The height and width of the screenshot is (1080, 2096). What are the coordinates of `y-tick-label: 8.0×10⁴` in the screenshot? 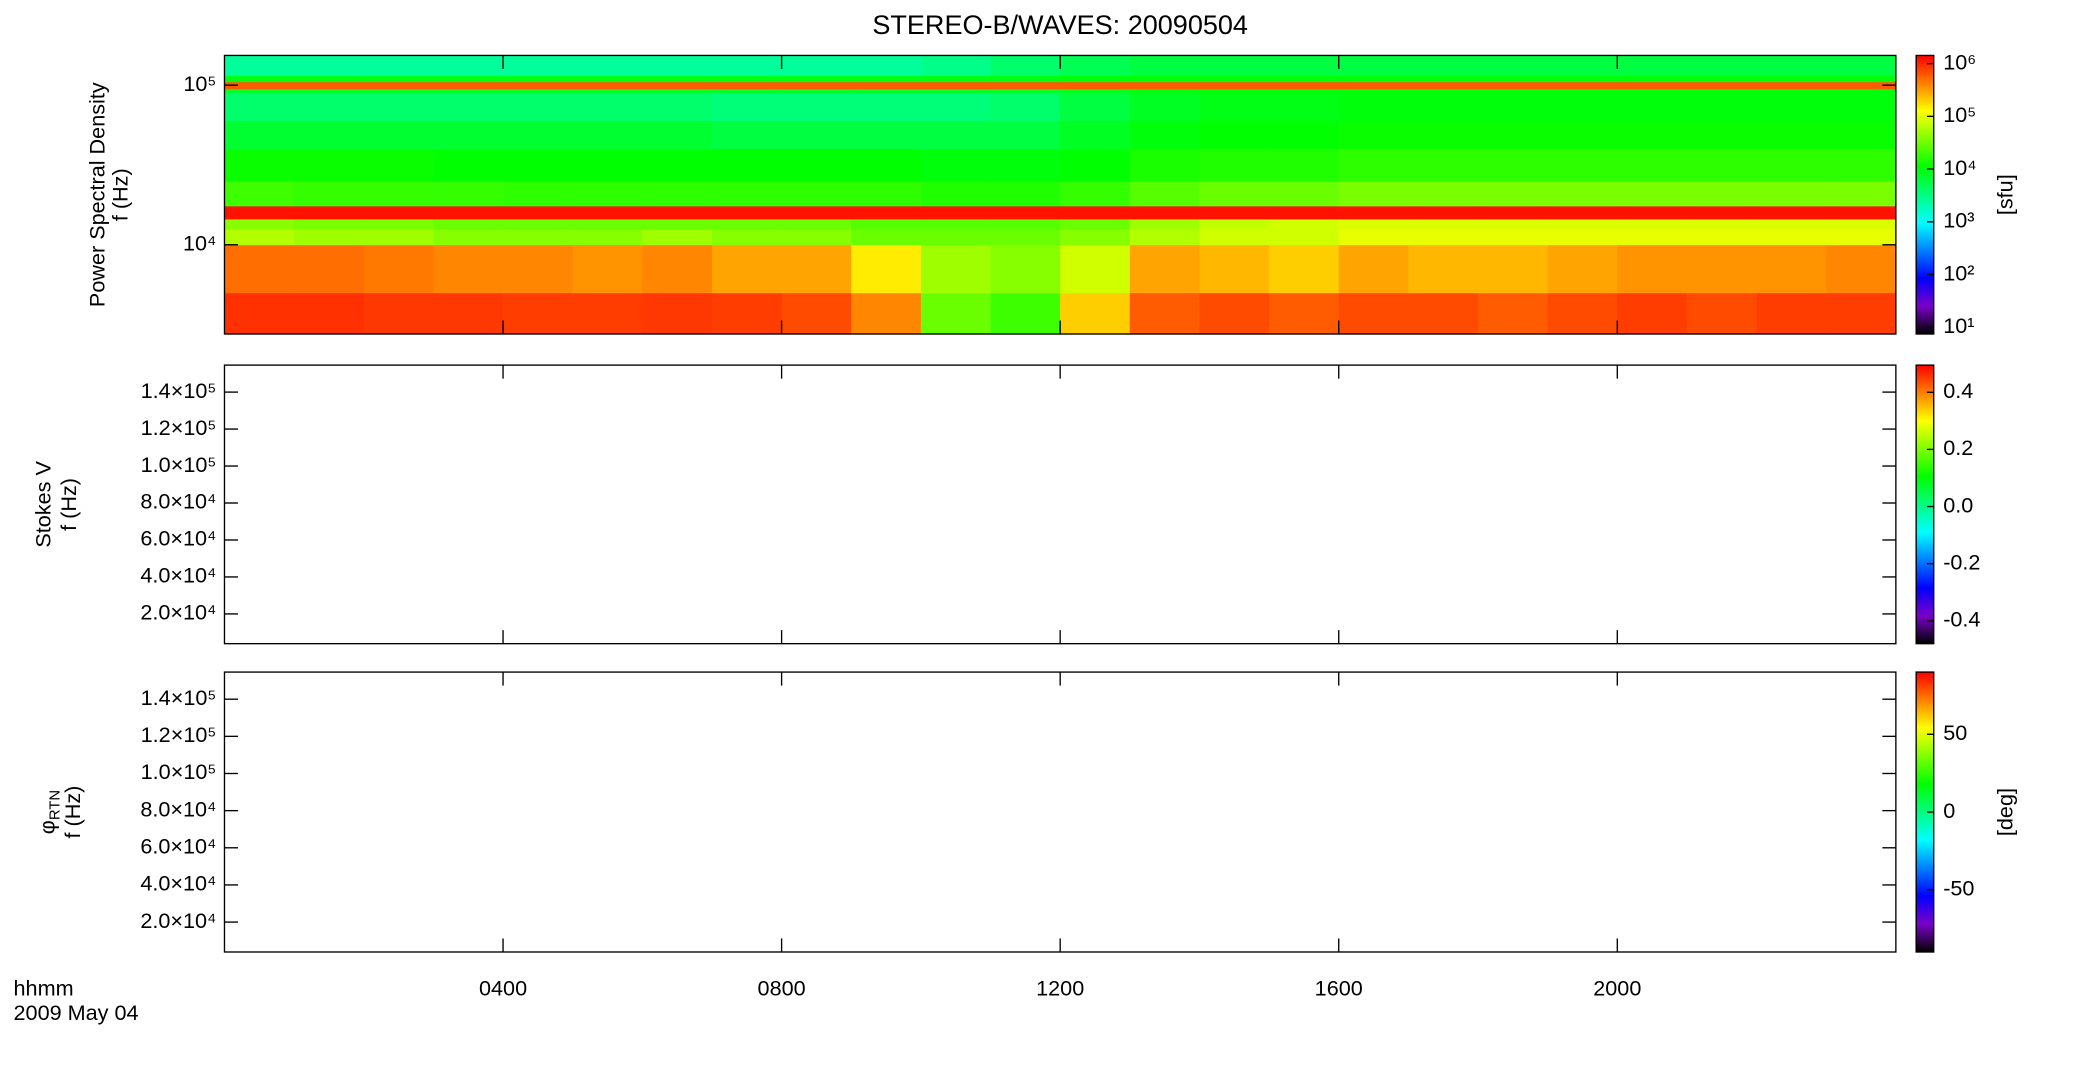 It's located at (178, 501).